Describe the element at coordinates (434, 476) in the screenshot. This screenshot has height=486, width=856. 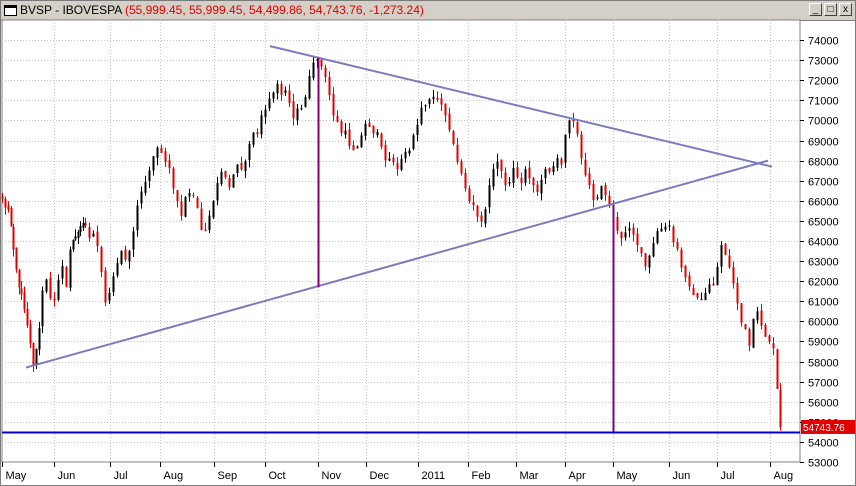
I see `x-tick-label: 2011` at that location.